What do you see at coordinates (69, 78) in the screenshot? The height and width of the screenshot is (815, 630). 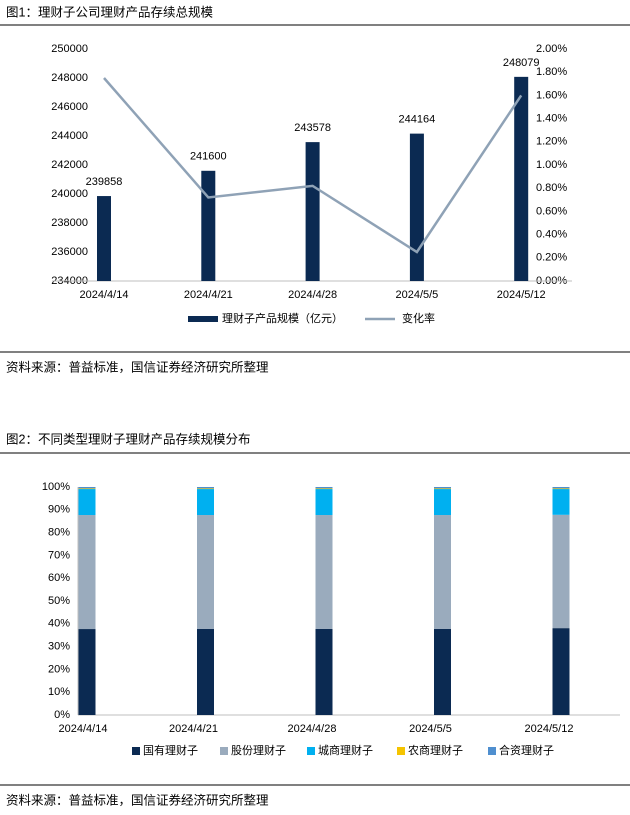 I see `y-tick-label: 248000` at bounding box center [69, 78].